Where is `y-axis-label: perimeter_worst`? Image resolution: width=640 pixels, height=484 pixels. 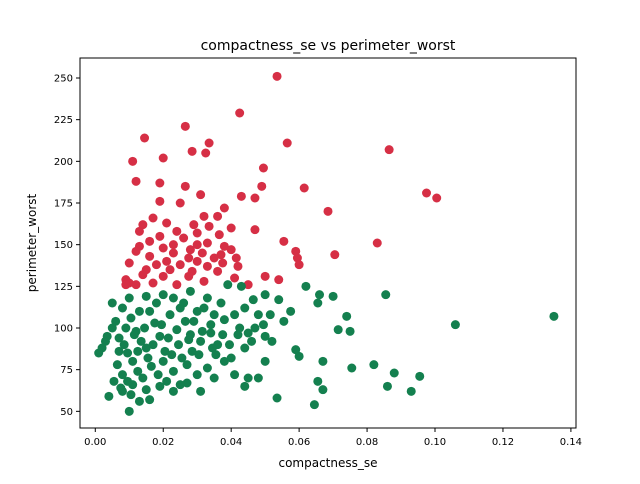
y-axis-label: perimeter_worst is located at coordinates (32, 243).